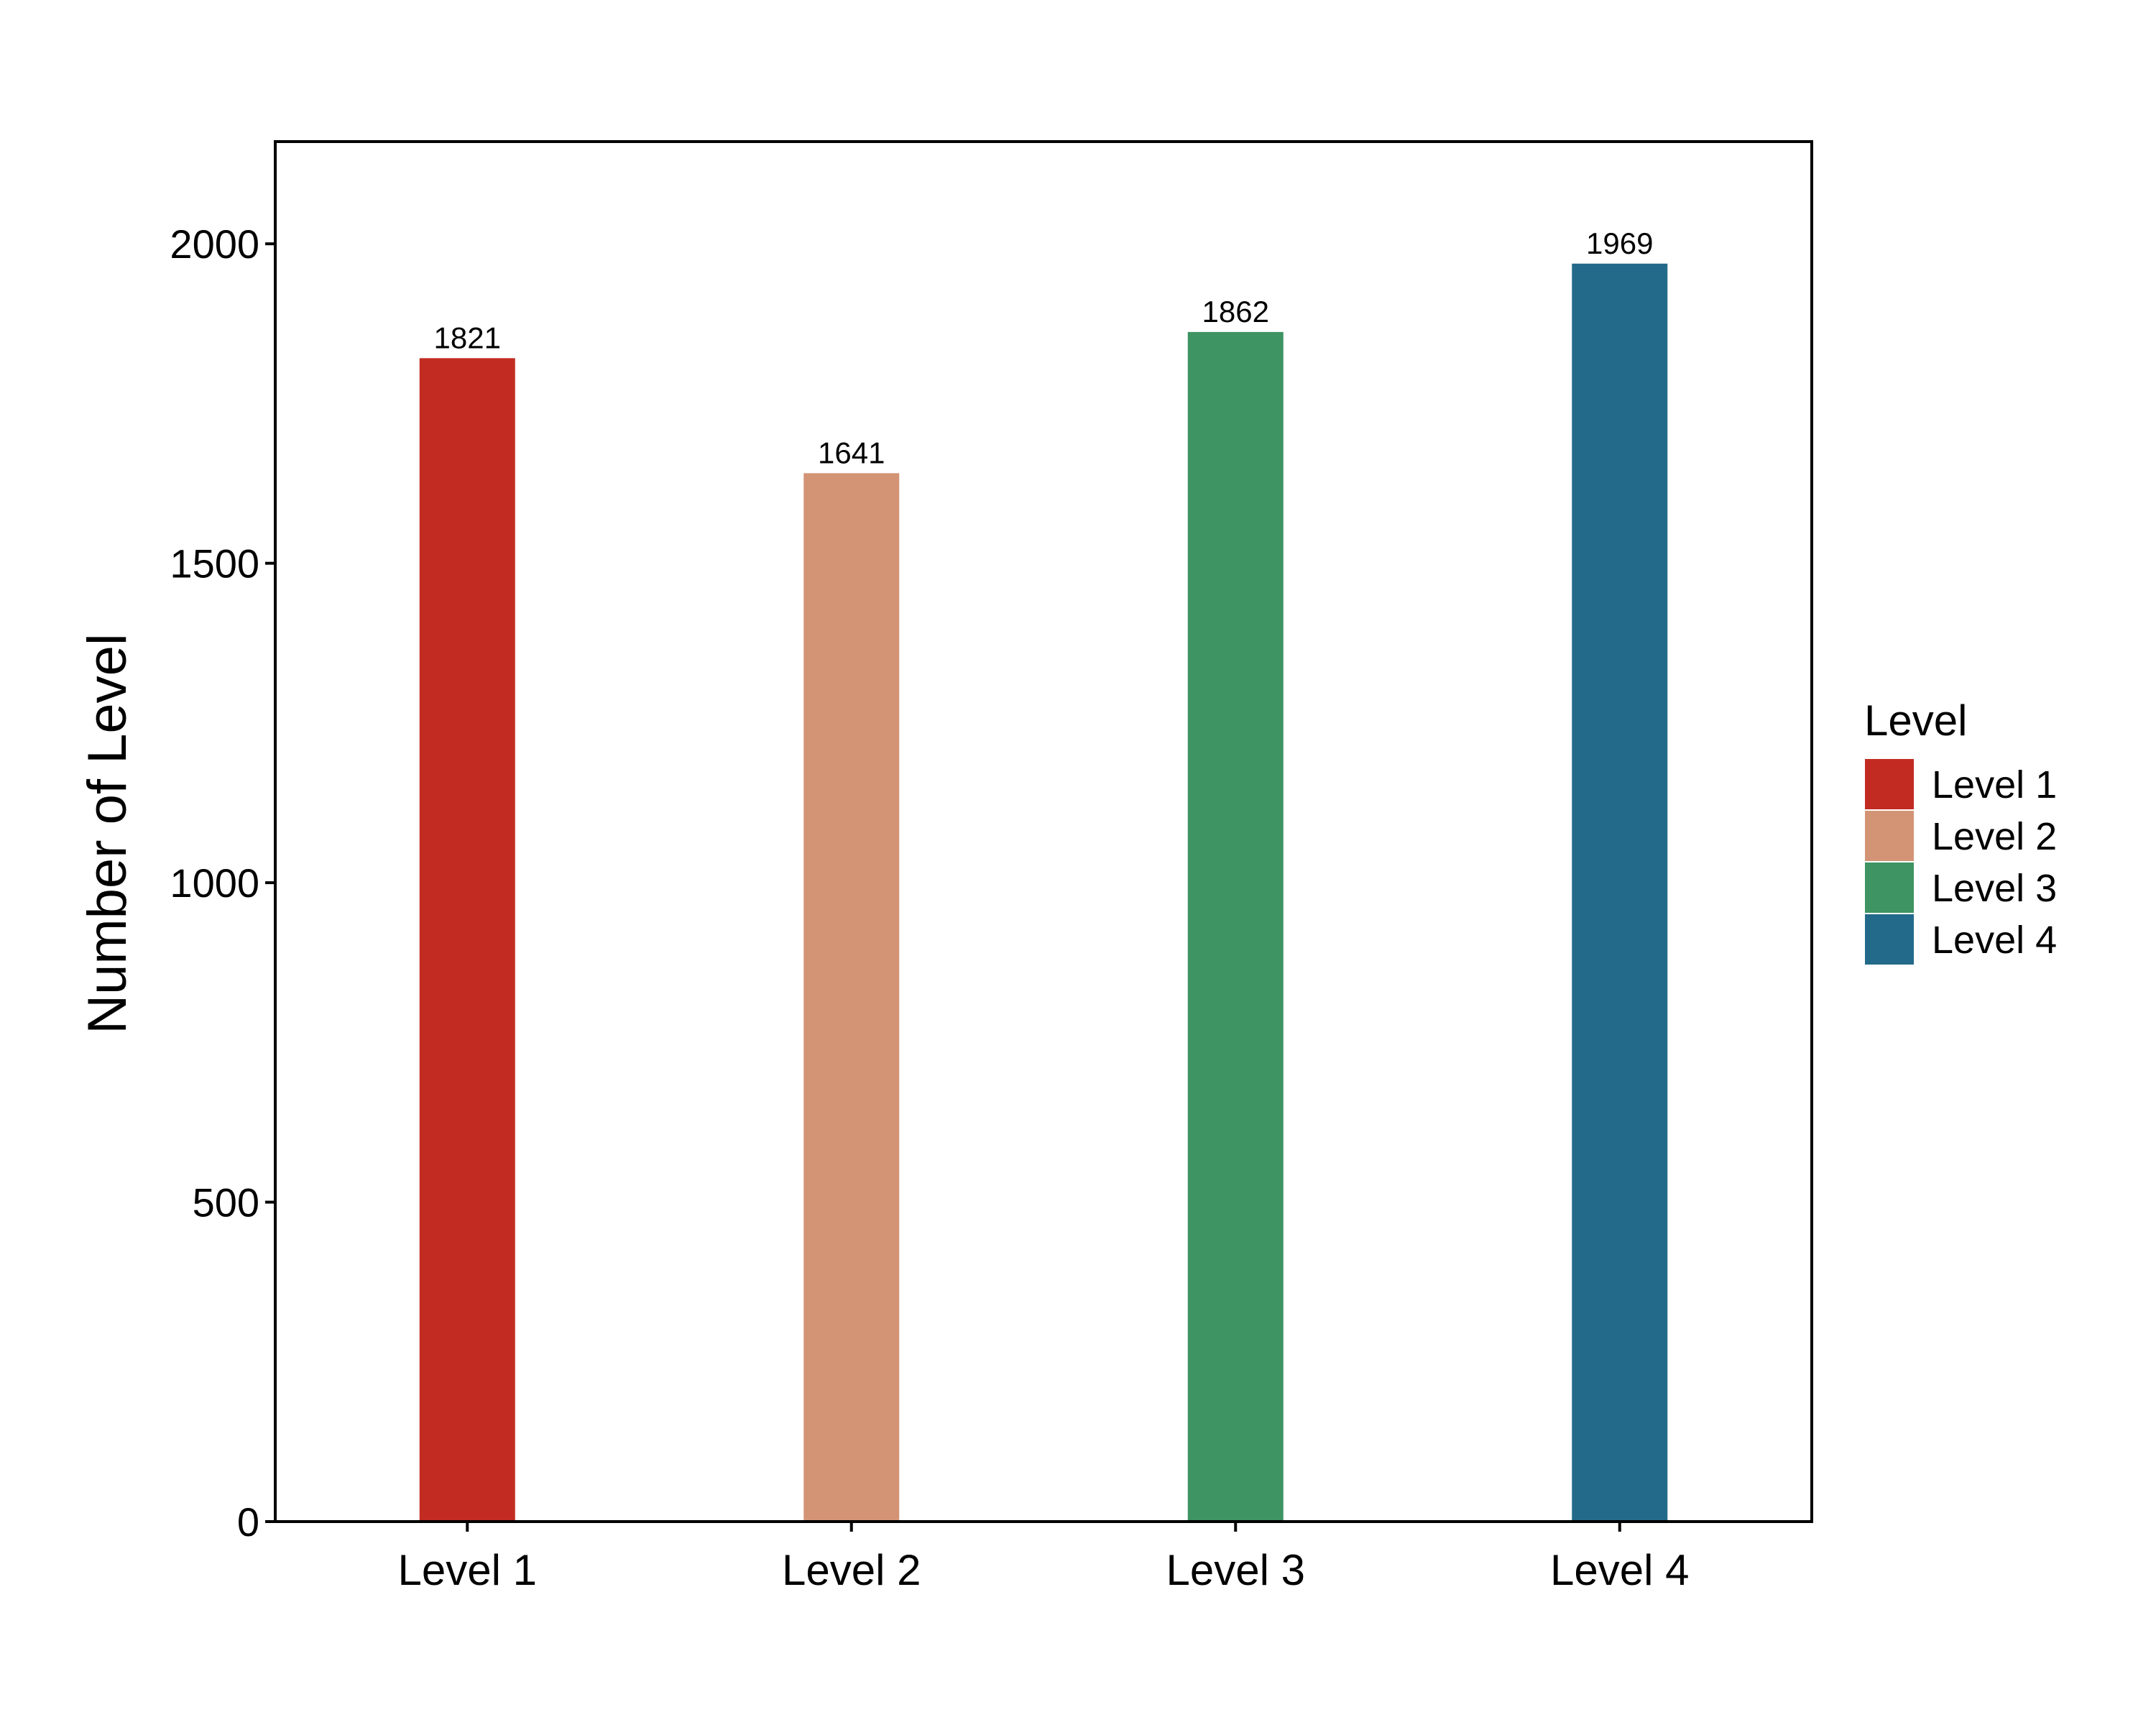 Image resolution: width=2156 pixels, height=1725 pixels. What do you see at coordinates (1994, 940) in the screenshot?
I see `legend-label: Level 4` at bounding box center [1994, 940].